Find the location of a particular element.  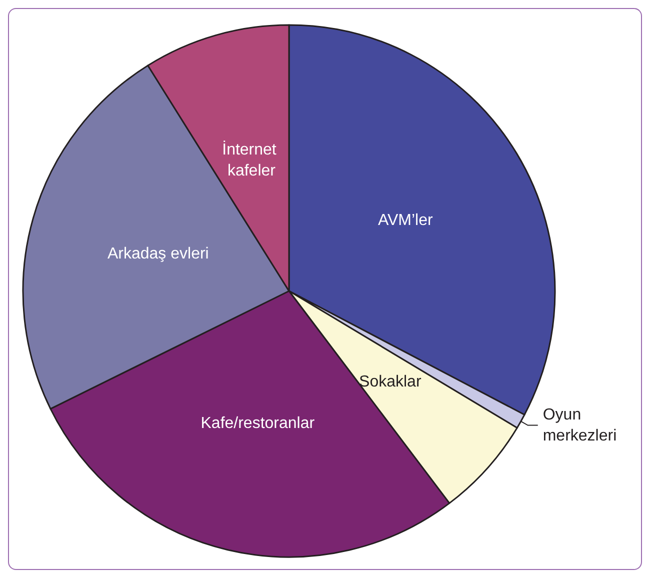

slice-label: Kafe/restoranlar is located at coordinates (258, 423).